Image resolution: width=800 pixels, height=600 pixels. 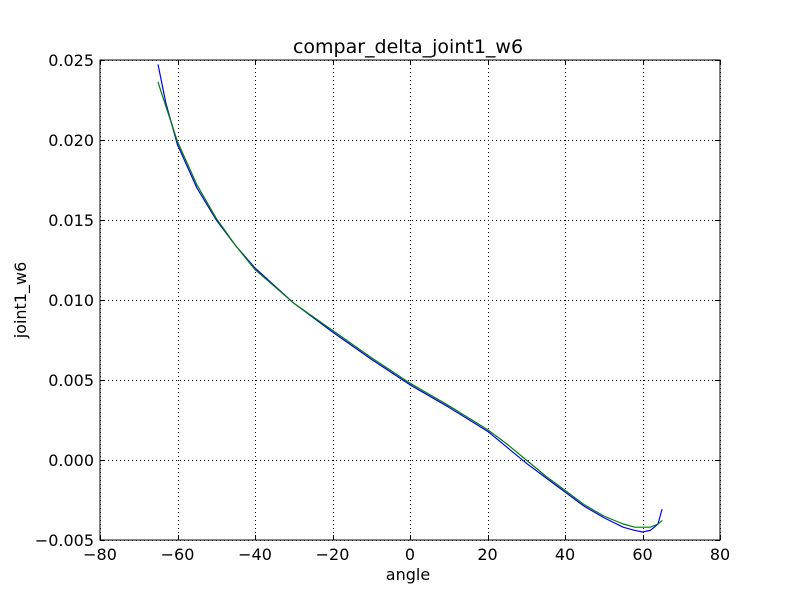 I want to click on x-tick-label: 0, so click(x=410, y=554).